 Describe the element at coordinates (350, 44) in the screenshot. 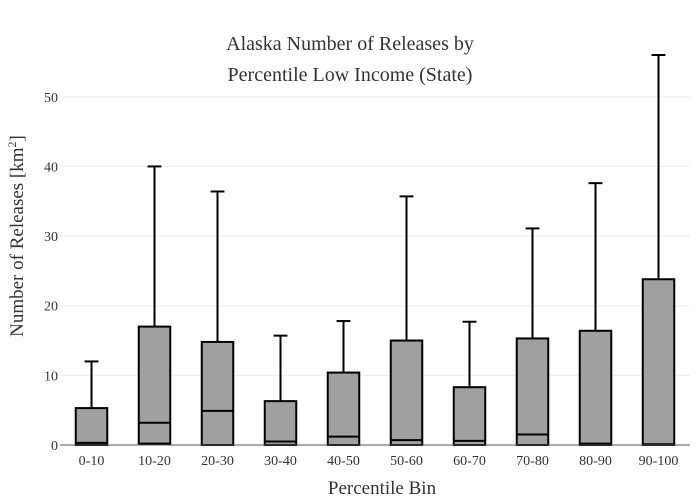

I see `chart-title-line-1: Alaska Number of Releases by` at that location.